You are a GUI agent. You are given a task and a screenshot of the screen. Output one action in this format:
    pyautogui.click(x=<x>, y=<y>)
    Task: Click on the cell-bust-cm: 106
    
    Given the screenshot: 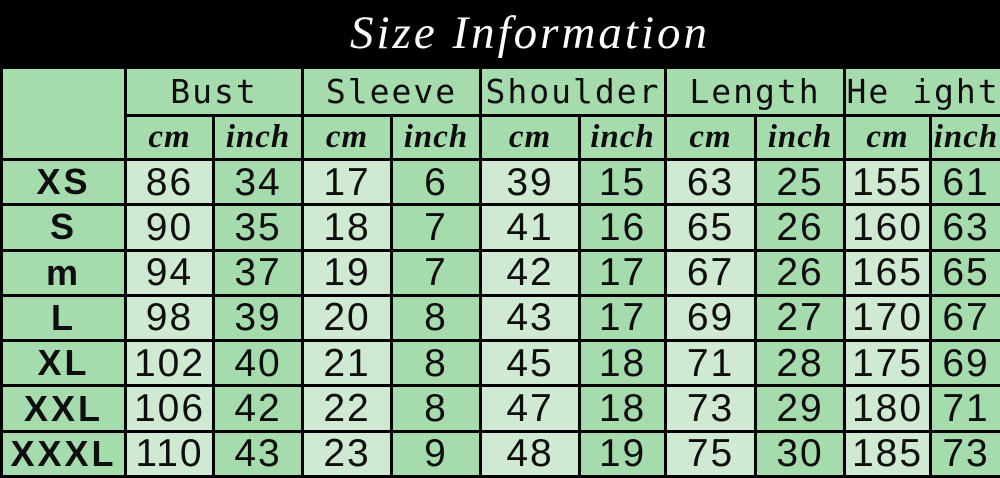 What is the action you would take?
    pyautogui.click(x=169, y=408)
    